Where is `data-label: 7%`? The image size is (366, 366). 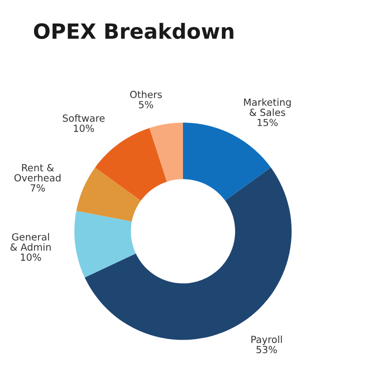 data-label: 7% is located at coordinates (37, 188).